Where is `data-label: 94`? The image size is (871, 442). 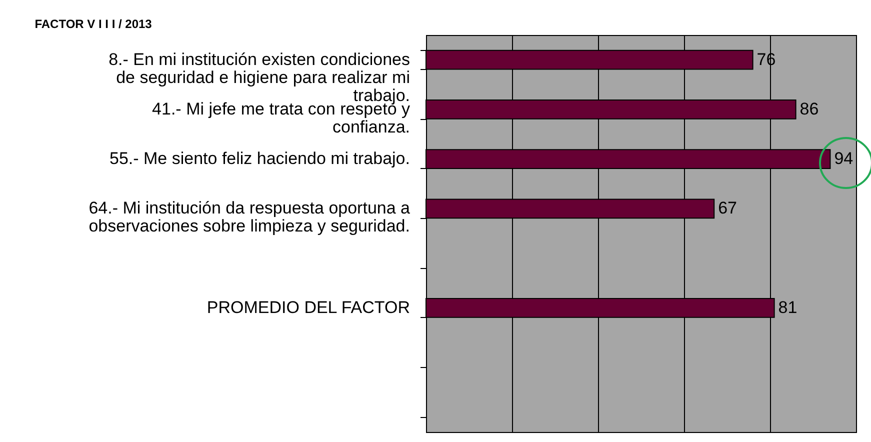 data-label: 94 is located at coordinates (844, 158).